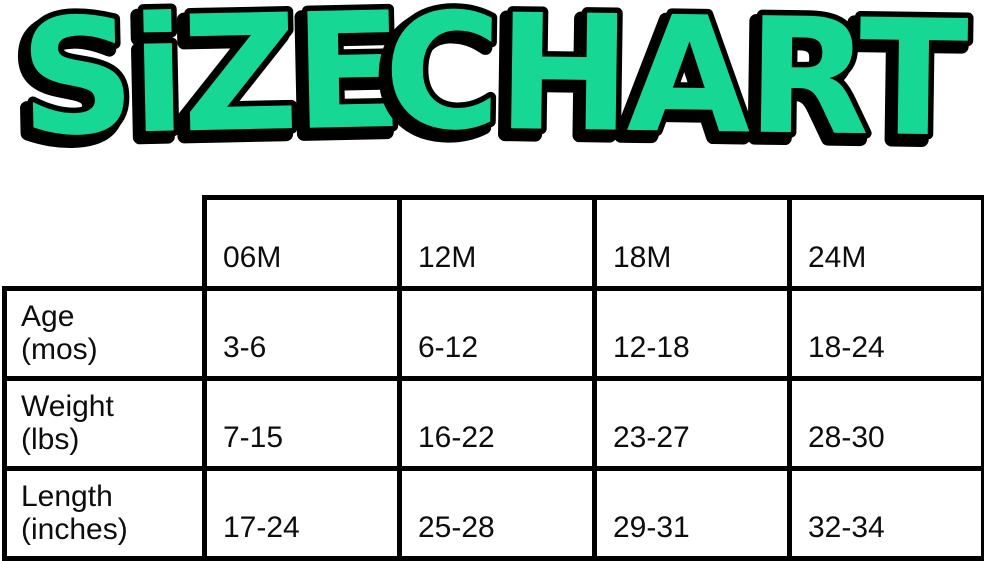 This screenshot has width=984, height=561. I want to click on length-value-18m: 29-31, so click(692, 513).